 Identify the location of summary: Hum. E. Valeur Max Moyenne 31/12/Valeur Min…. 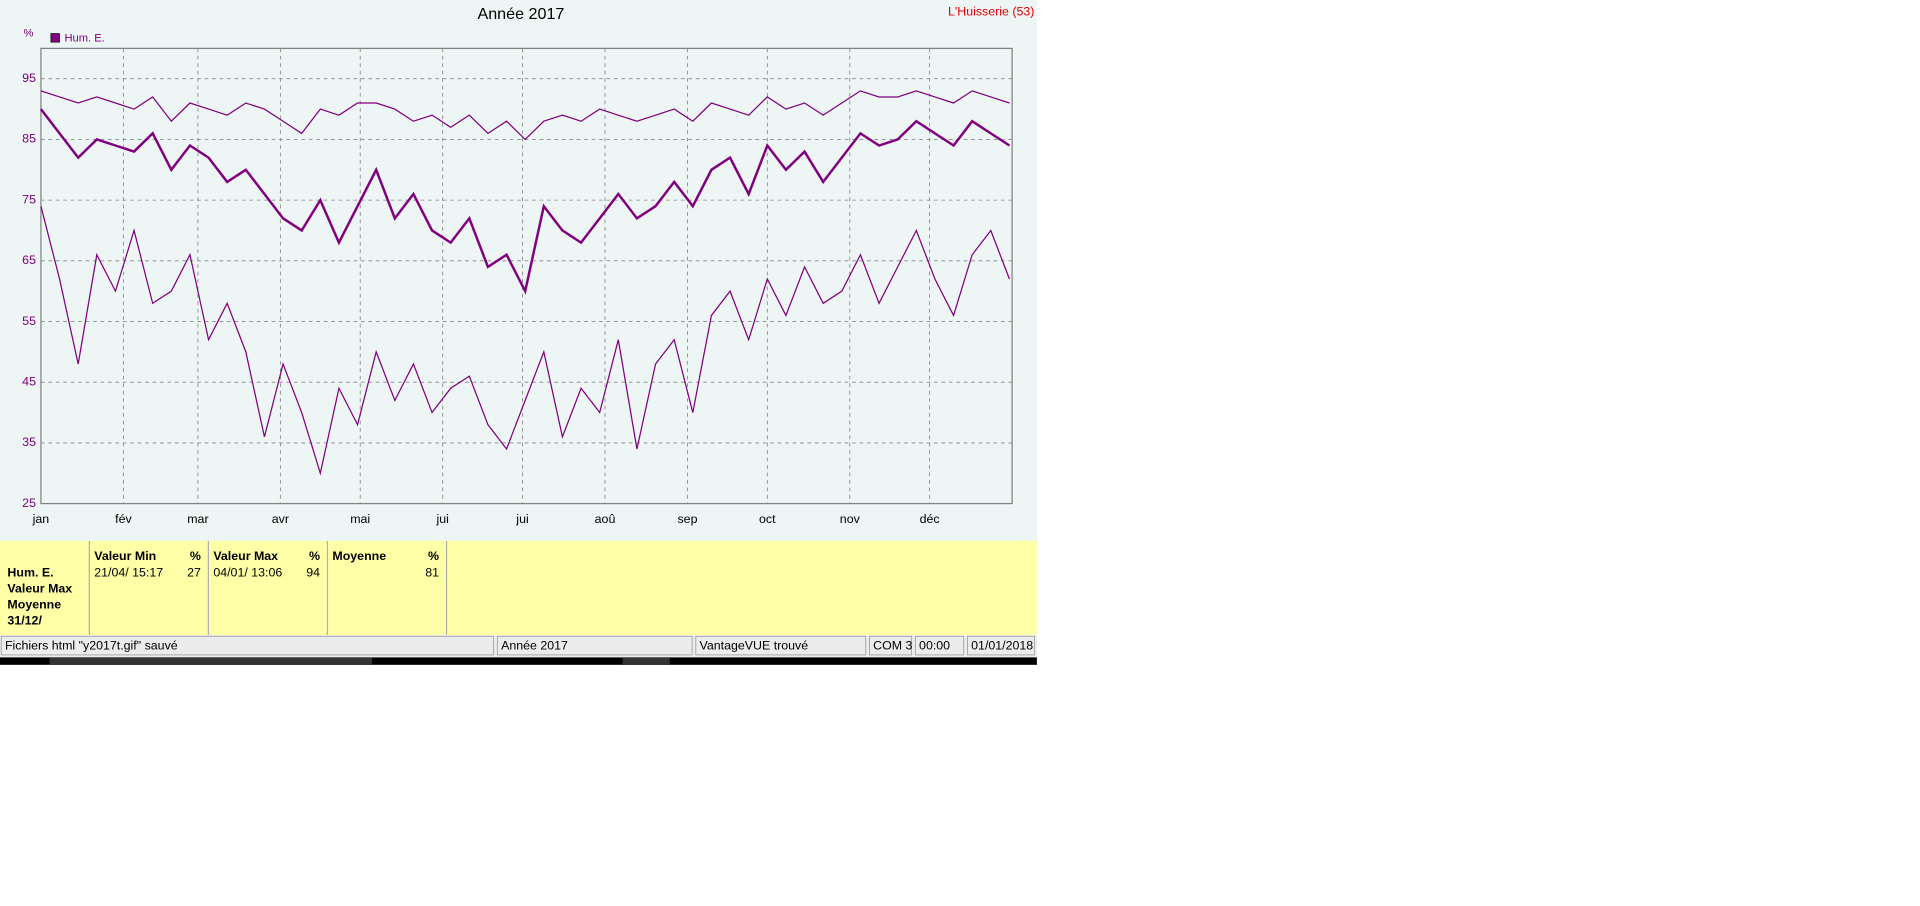
(227, 588).